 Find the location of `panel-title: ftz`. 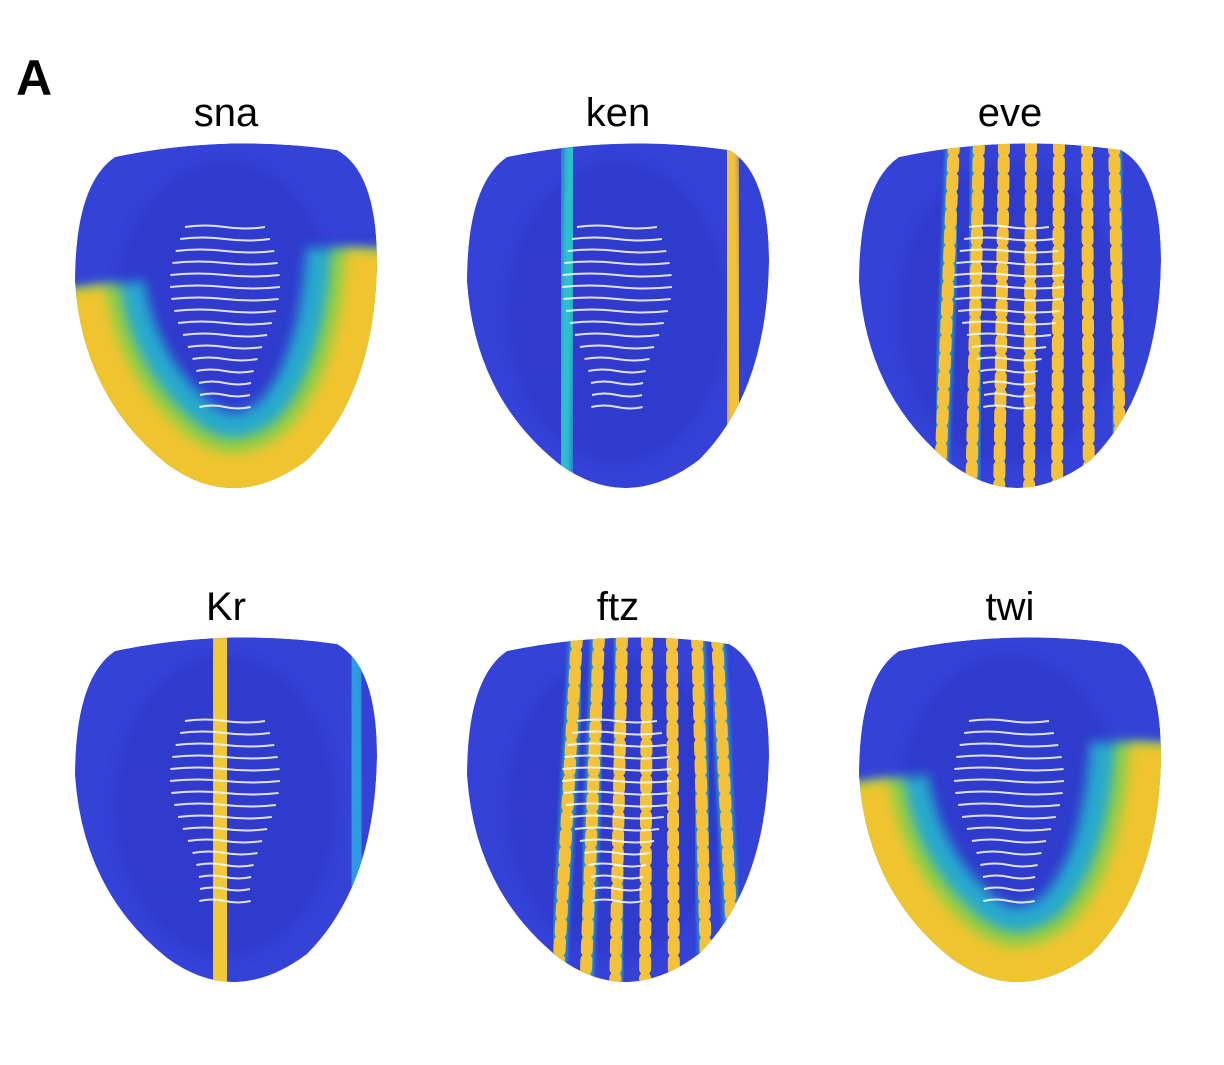

panel-title: ftz is located at coordinates (618, 607).